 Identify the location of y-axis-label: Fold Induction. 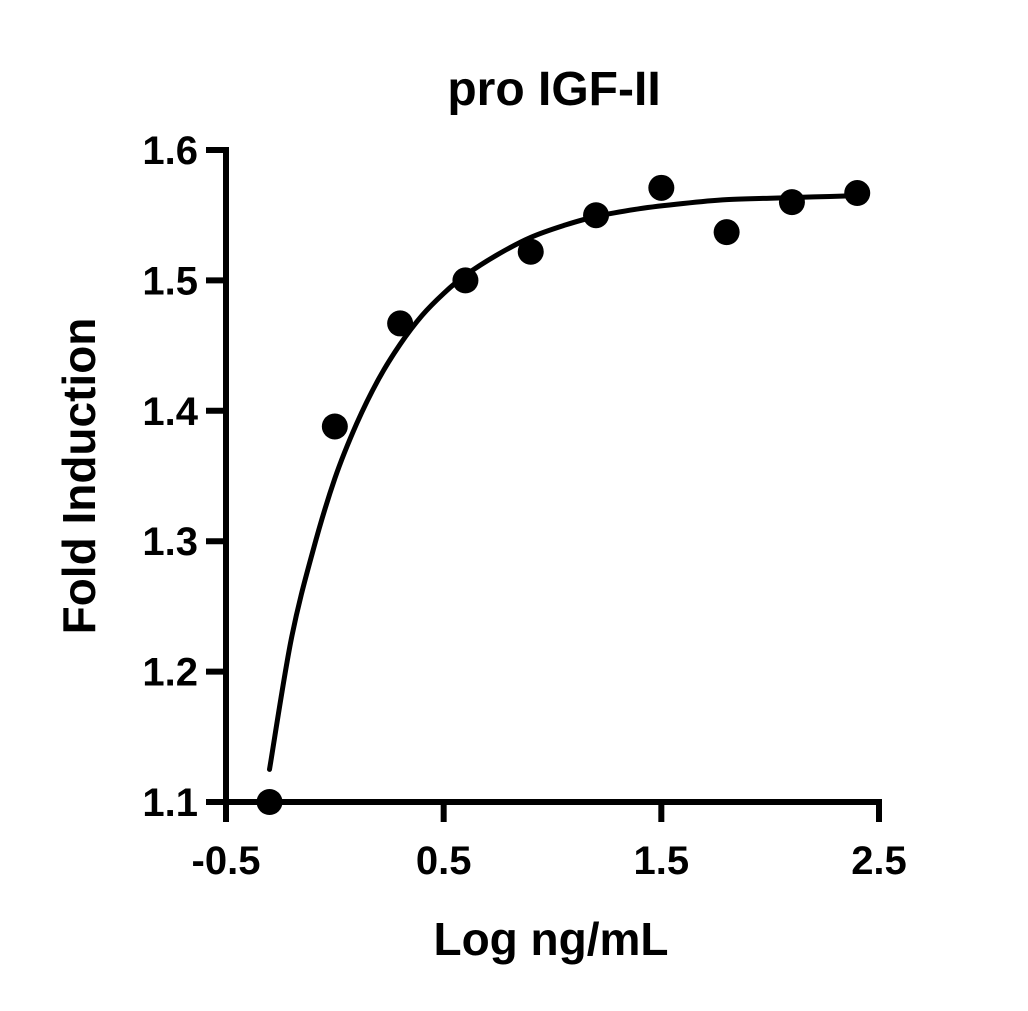
(79, 476).